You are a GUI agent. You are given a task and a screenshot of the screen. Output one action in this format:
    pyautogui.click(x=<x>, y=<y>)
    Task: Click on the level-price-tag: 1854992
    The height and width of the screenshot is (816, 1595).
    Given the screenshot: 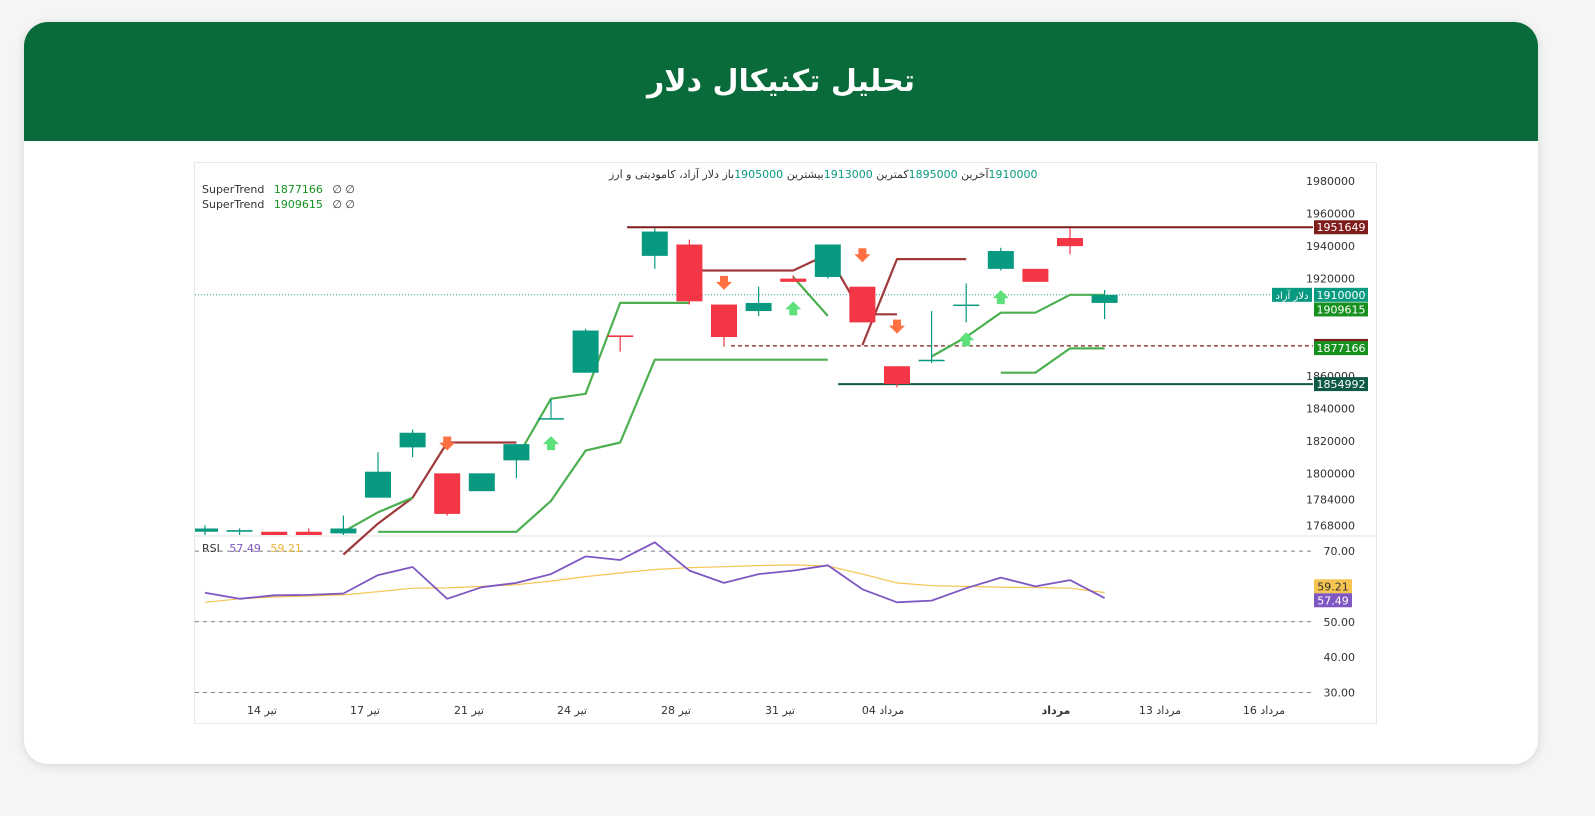 What is the action you would take?
    pyautogui.click(x=1341, y=384)
    